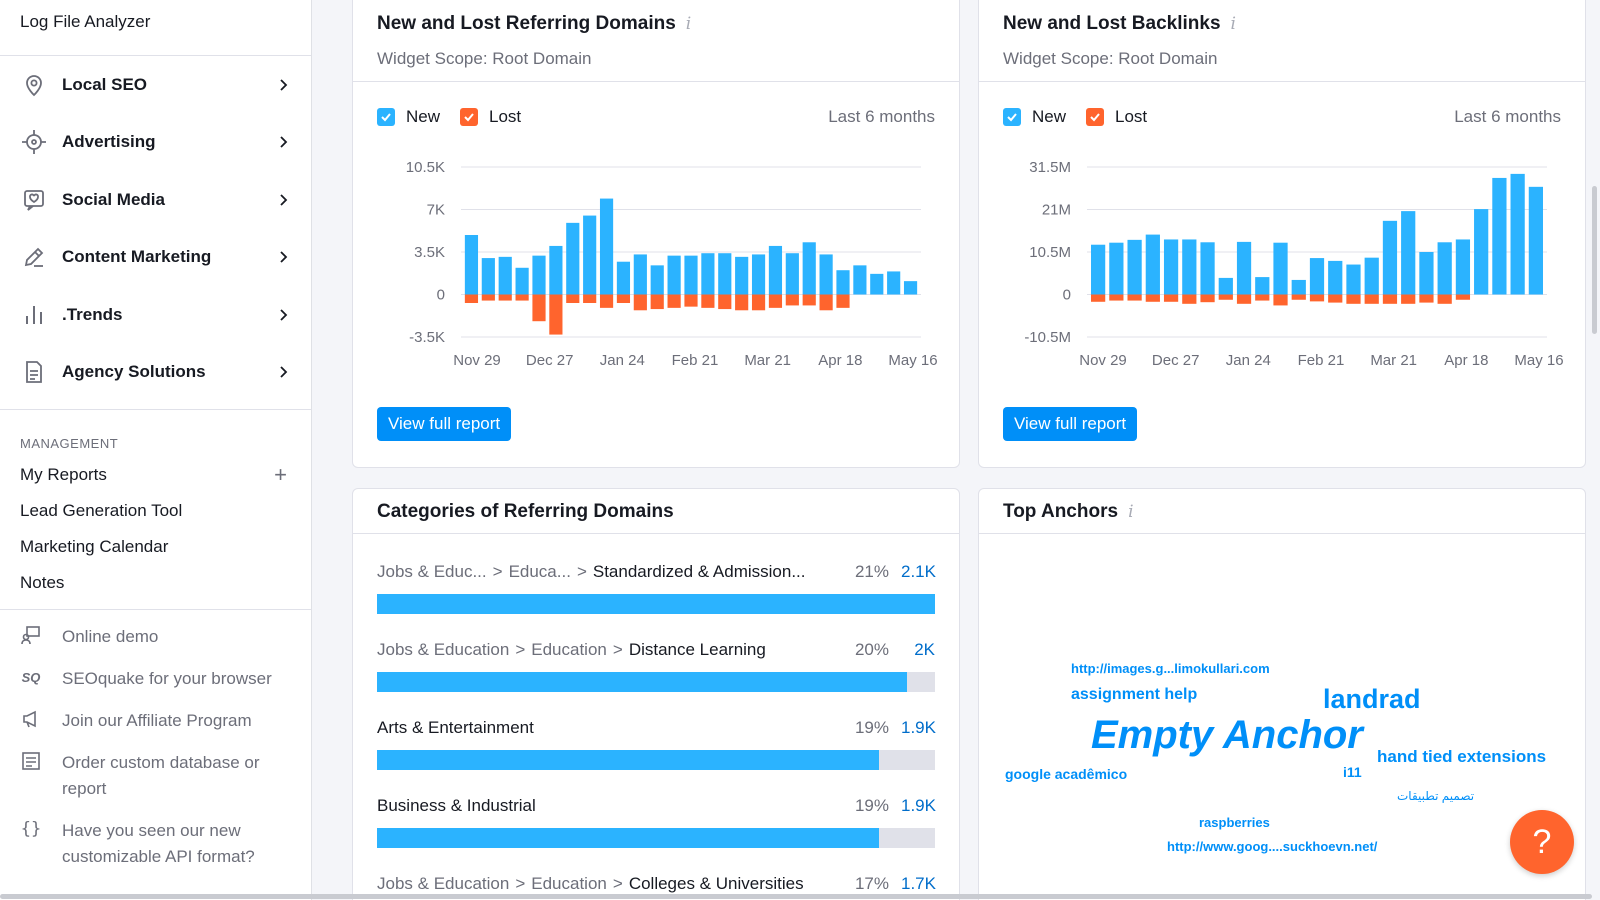 Image resolution: width=1600 pixels, height=900 pixels. What do you see at coordinates (1227, 735) in the screenshot?
I see `anchor-word: Empty Anchor` at bounding box center [1227, 735].